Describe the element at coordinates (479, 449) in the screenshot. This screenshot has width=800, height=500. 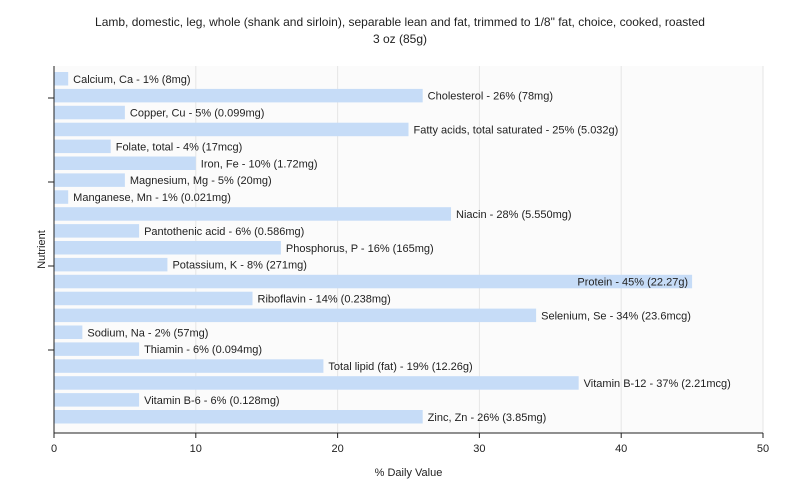
I see `x-tick-label-3: 30` at that location.